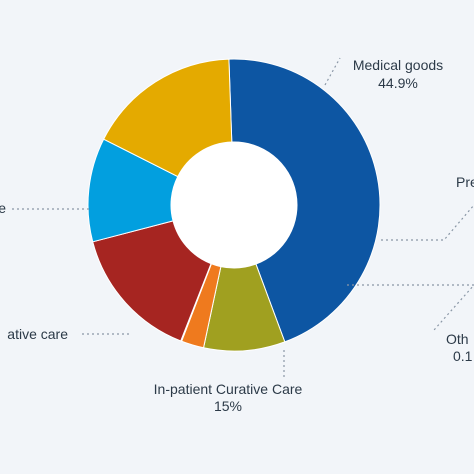 The width and height of the screenshot is (474, 474). What do you see at coordinates (332, 71) in the screenshot?
I see `leader-line-medical-goods` at bounding box center [332, 71].